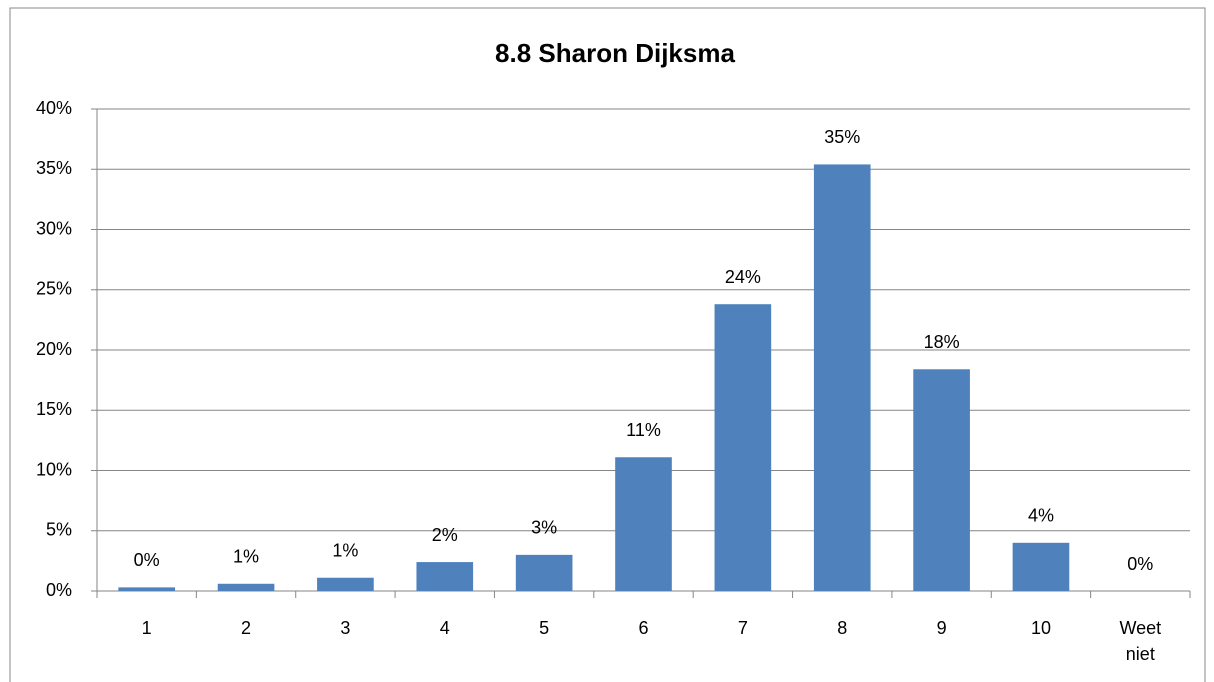  I want to click on y-tick-label: 15%, so click(54, 409).